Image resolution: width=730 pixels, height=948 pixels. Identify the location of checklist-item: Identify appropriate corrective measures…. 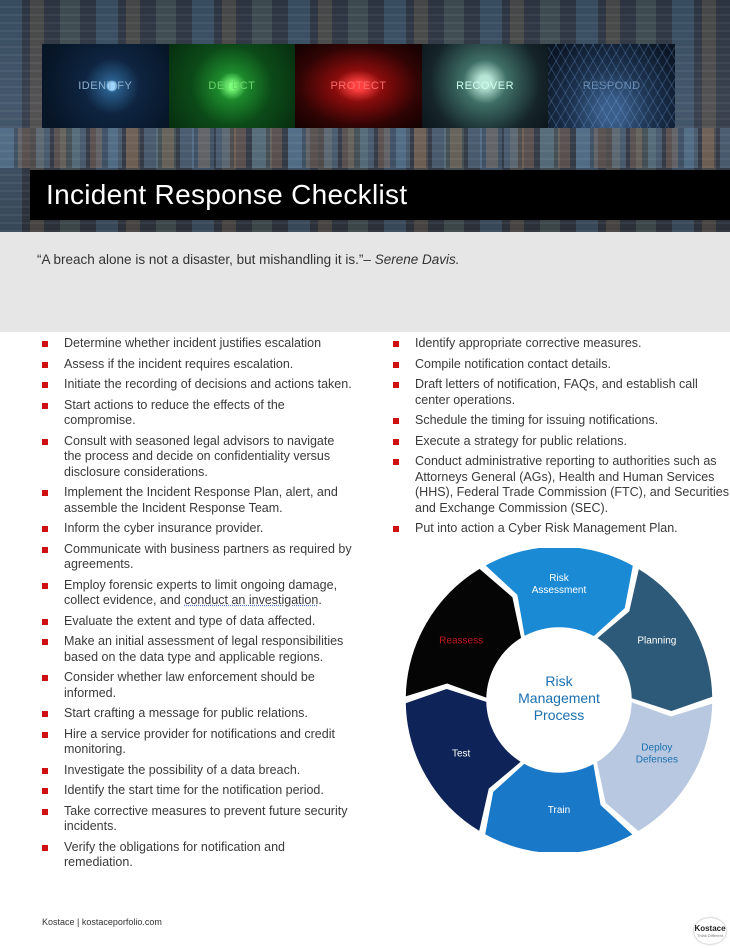
(561, 344).